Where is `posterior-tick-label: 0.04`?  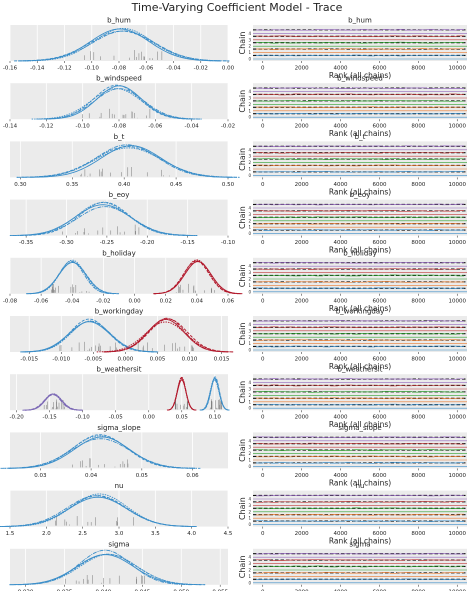
posterior-tick-label: 0.04 is located at coordinates (197, 301).